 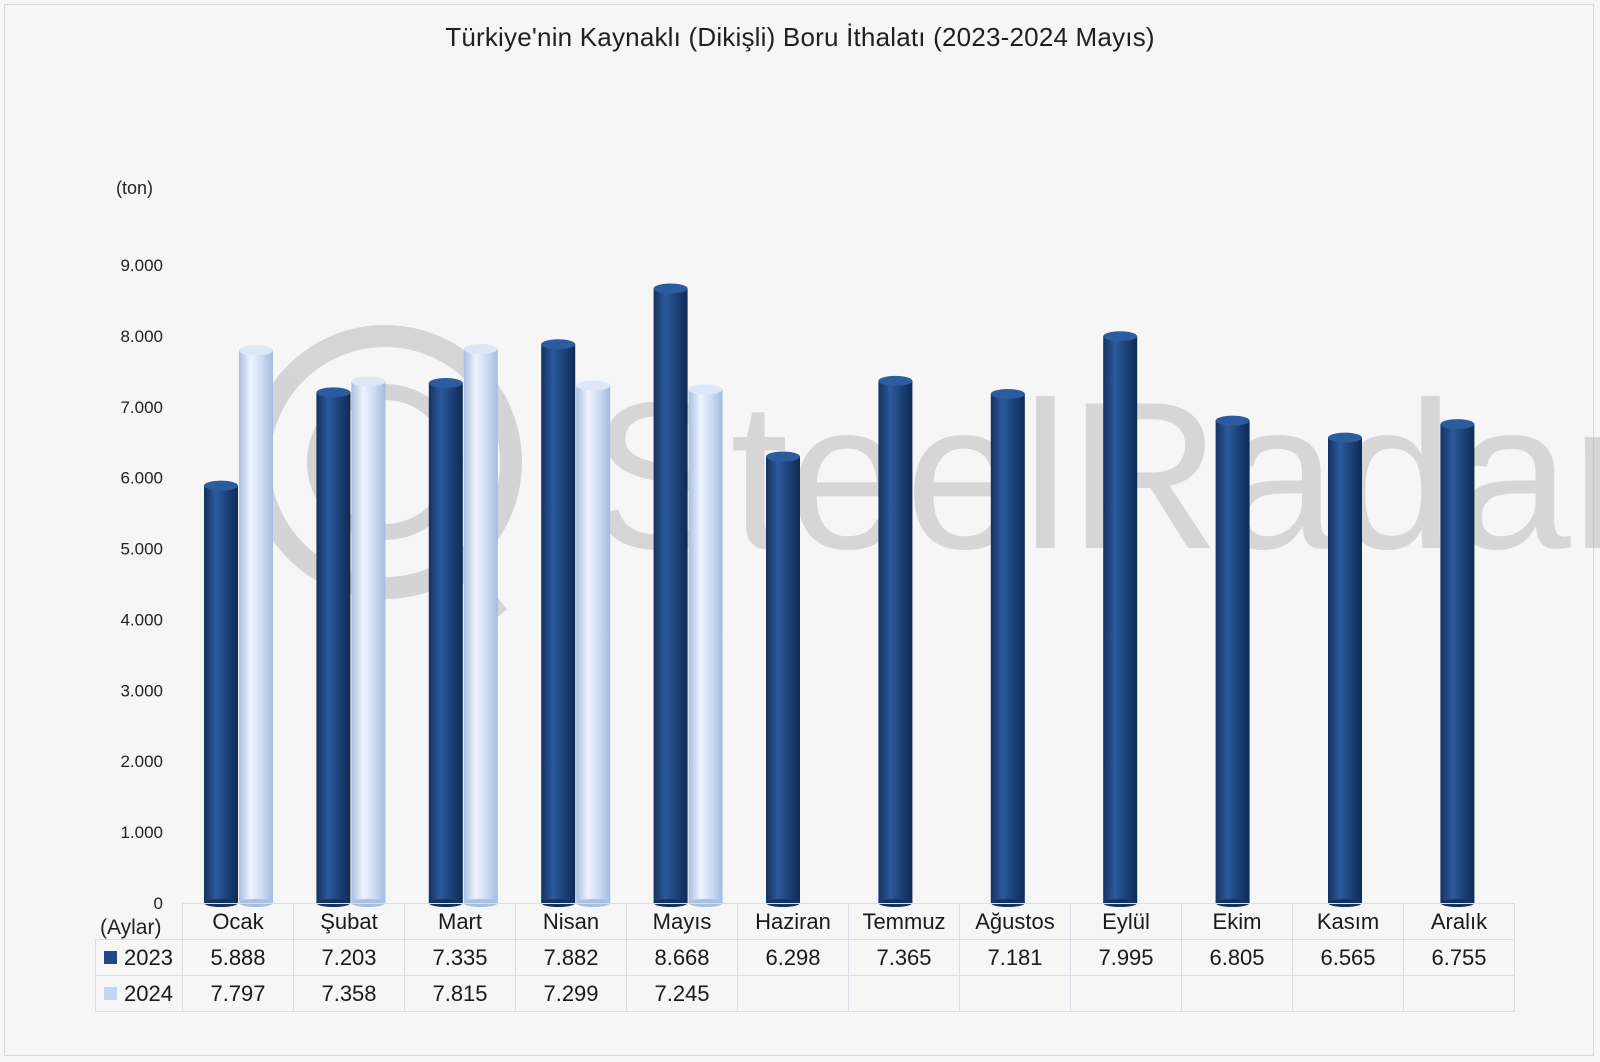 What do you see at coordinates (148, 993) in the screenshot?
I see `legend-label-2024: 2024` at bounding box center [148, 993].